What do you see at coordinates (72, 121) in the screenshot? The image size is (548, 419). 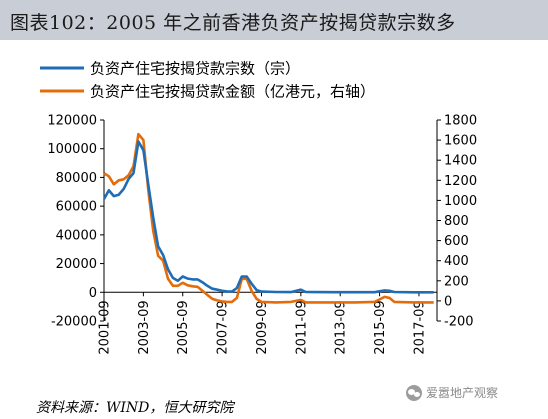 I see `left-tick-label: 120000` at bounding box center [72, 121].